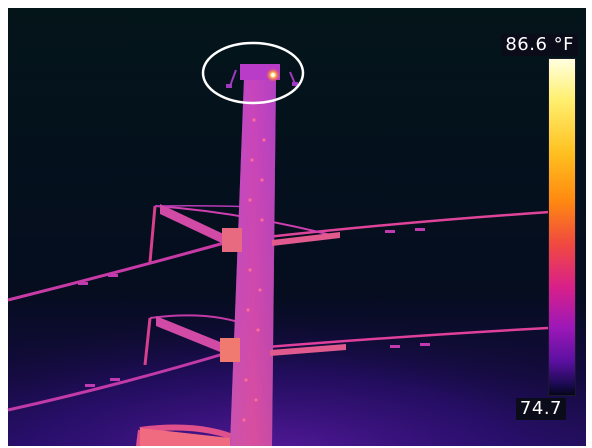 The height and width of the screenshot is (448, 592). I want to click on scale-max-label: 86.6 °F, so click(539, 45).